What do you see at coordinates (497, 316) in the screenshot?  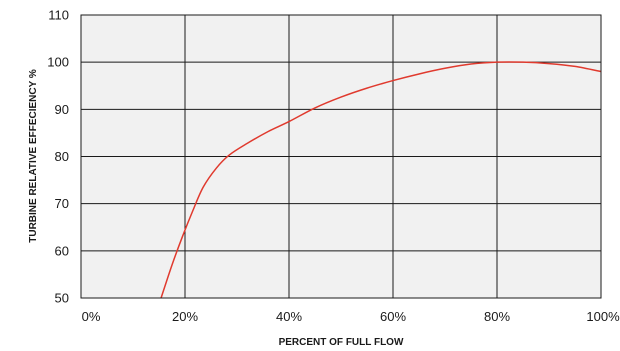 I see `x-tick-label: 80%` at bounding box center [497, 316].